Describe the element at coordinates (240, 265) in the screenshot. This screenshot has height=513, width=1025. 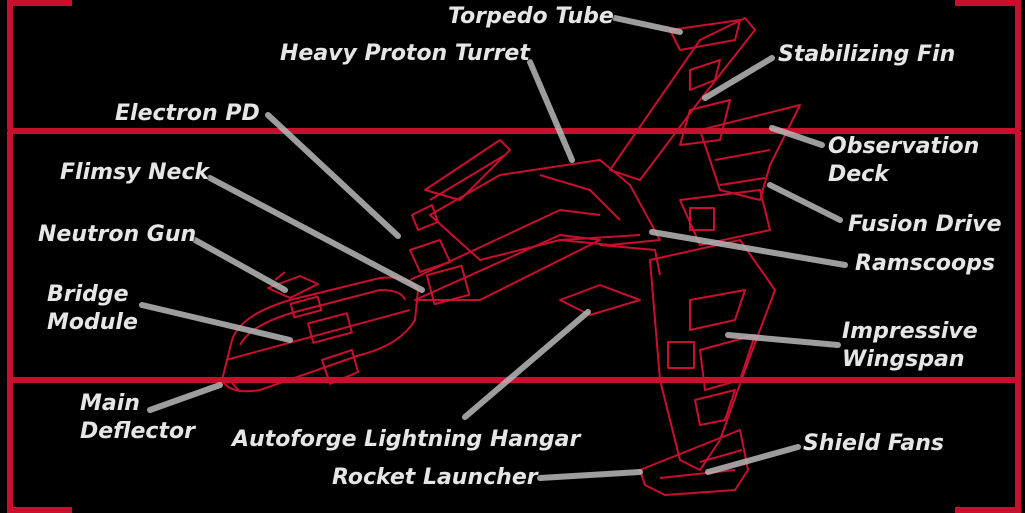
I see `pointer-neutron-gun` at that location.